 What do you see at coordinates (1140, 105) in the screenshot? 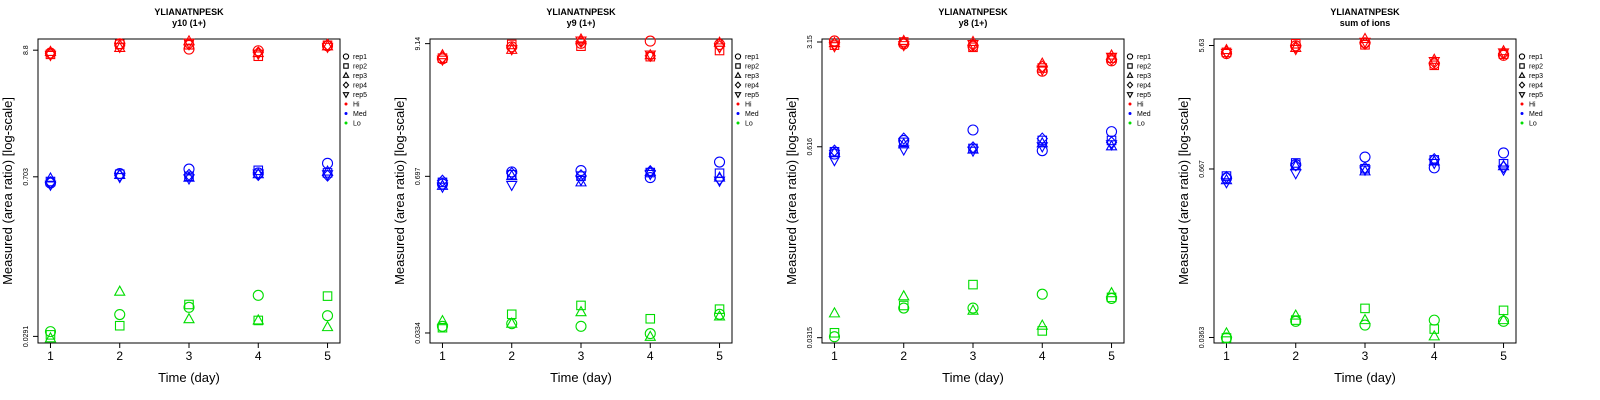
I see `legend-label: Hi` at bounding box center [1140, 105].